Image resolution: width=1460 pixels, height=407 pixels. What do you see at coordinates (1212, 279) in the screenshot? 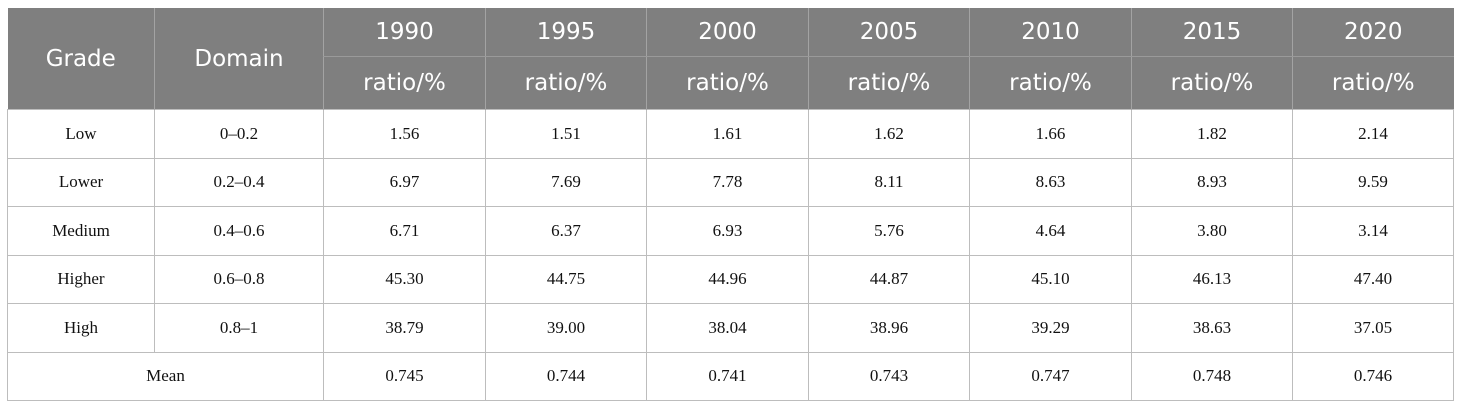
I see `value-cell: 46.13` at bounding box center [1212, 279].